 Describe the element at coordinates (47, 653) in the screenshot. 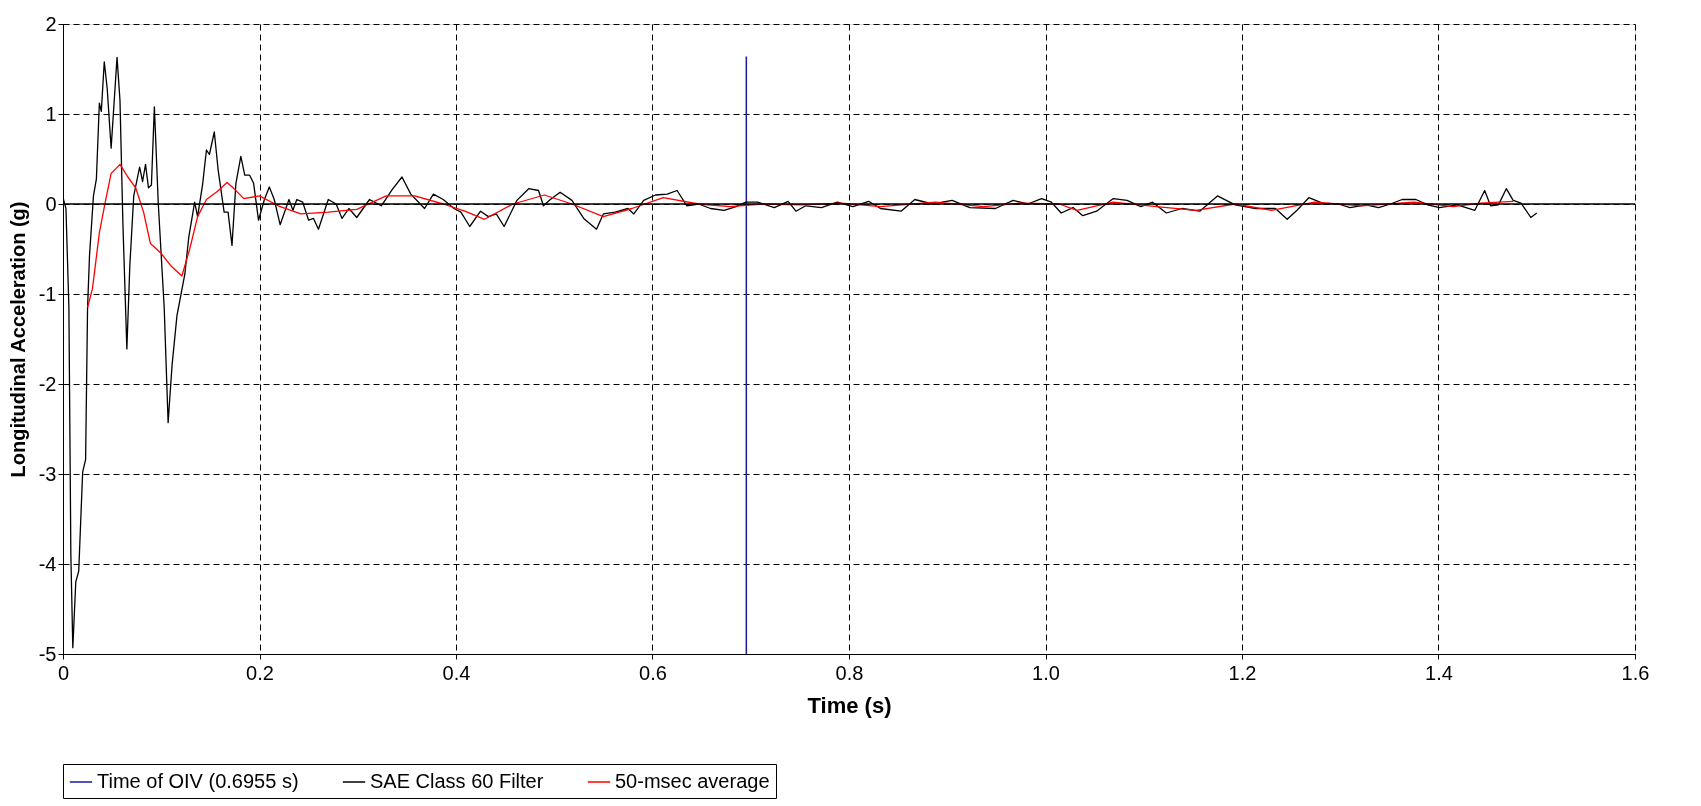

I see `y-tick-label: -5` at that location.